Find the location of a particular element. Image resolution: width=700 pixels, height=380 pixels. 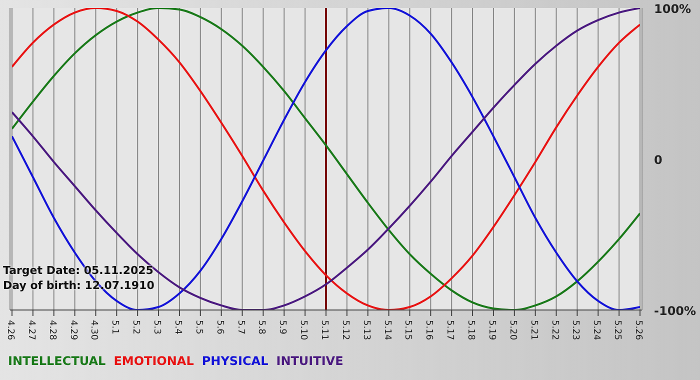

y-tick-label: 100% is located at coordinates (673, 9).